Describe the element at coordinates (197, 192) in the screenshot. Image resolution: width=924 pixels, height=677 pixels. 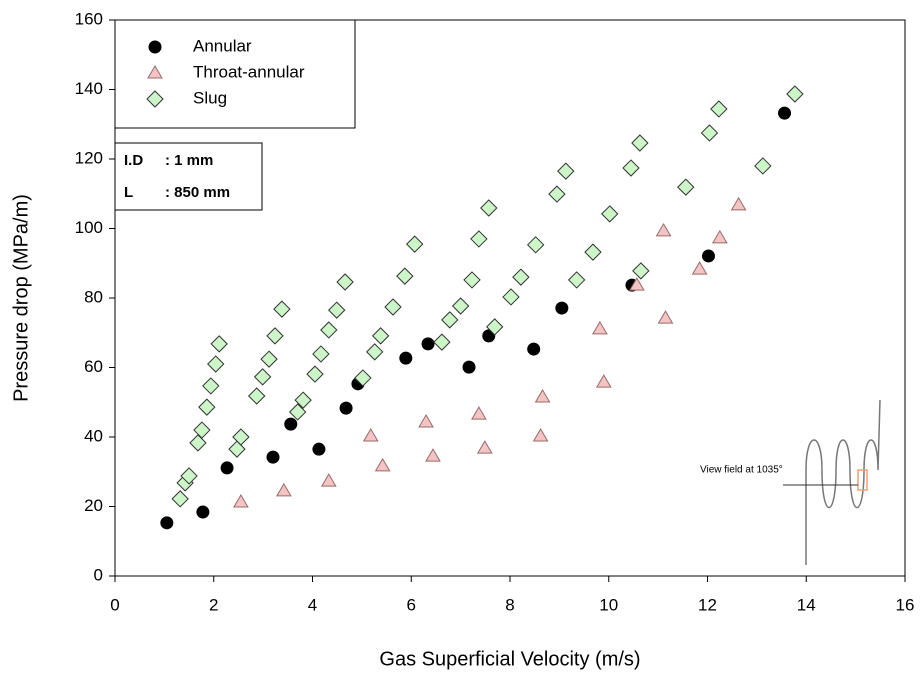
I see `info-value: : 850 mm` at that location.